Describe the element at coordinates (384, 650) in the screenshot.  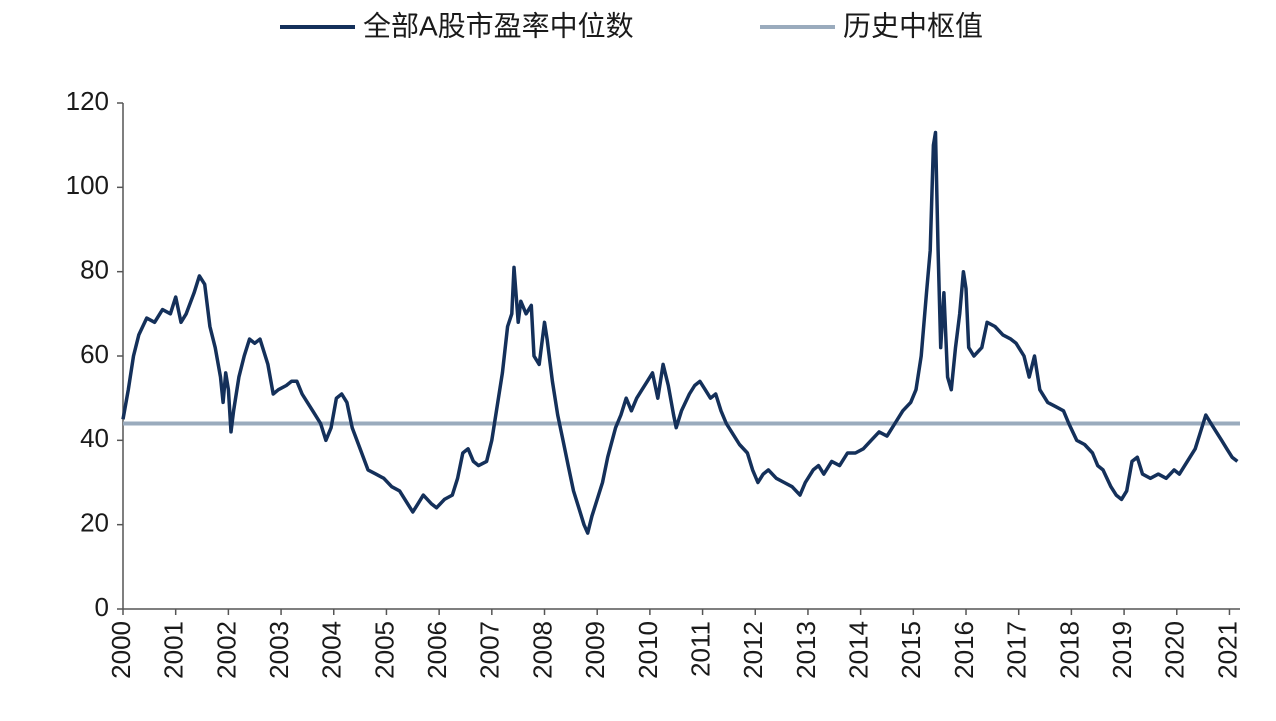
I see `x-tick-label: 2005` at that location.